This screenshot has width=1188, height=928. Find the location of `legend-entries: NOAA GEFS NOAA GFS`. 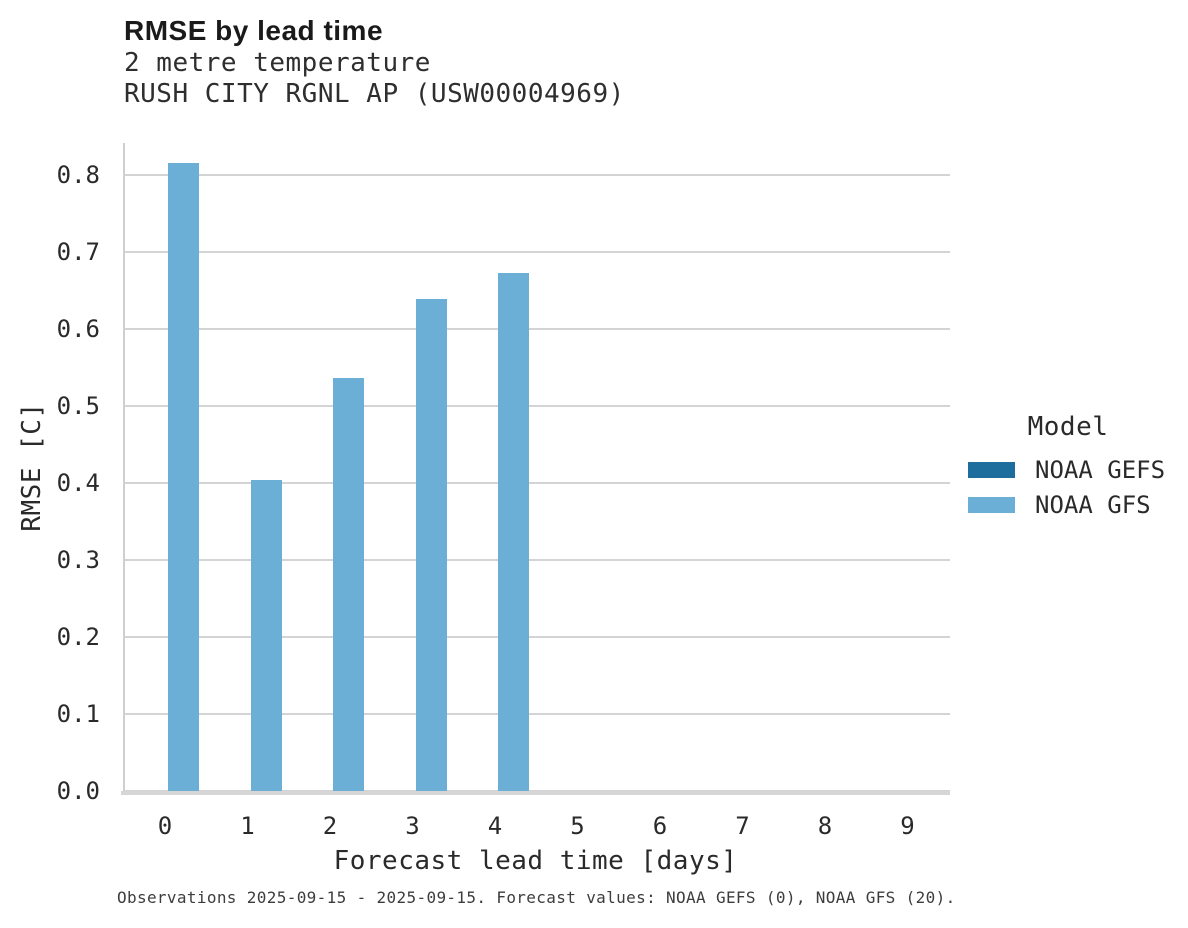

legend-entries: NOAA GEFS NOAA GFS is located at coordinates (1068, 487).